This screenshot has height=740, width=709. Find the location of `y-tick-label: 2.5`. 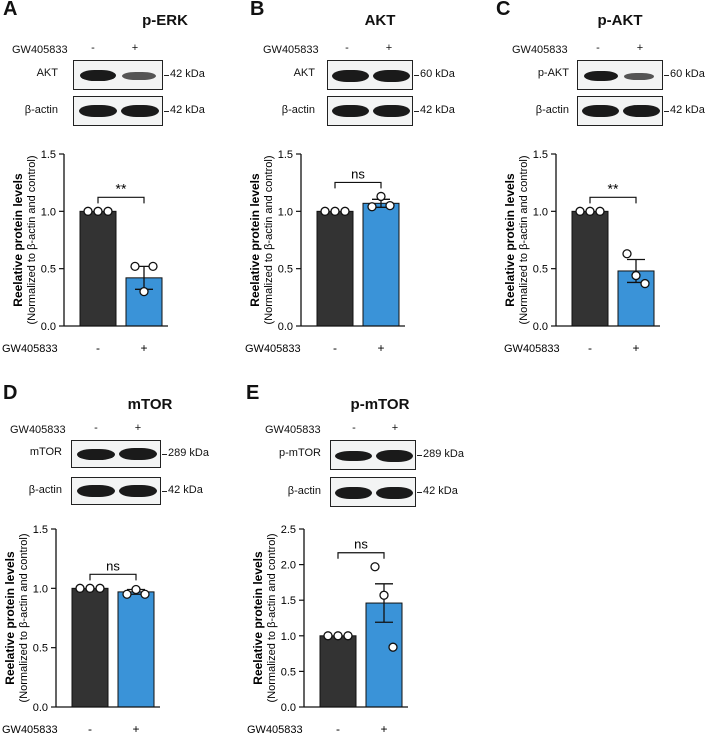

y-tick-label: 2.5 is located at coordinates (288, 530).